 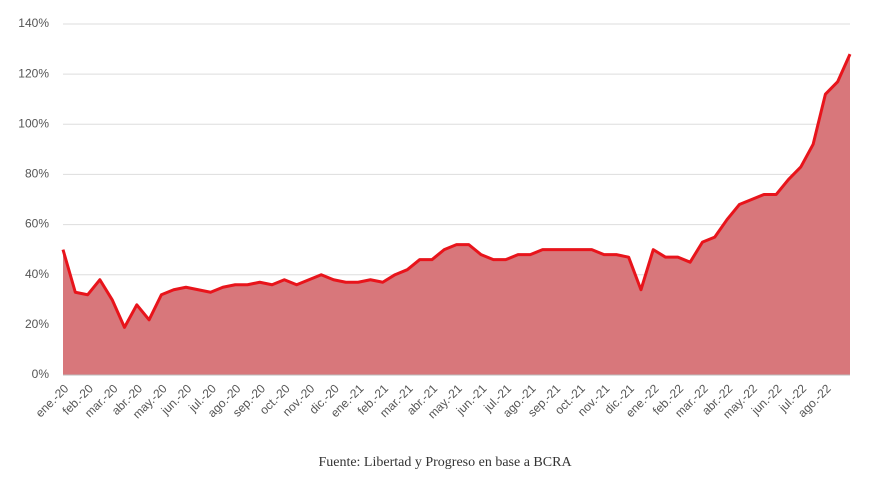 What do you see at coordinates (41, 374) in the screenshot?
I see `y-tick-label: 0%` at bounding box center [41, 374].